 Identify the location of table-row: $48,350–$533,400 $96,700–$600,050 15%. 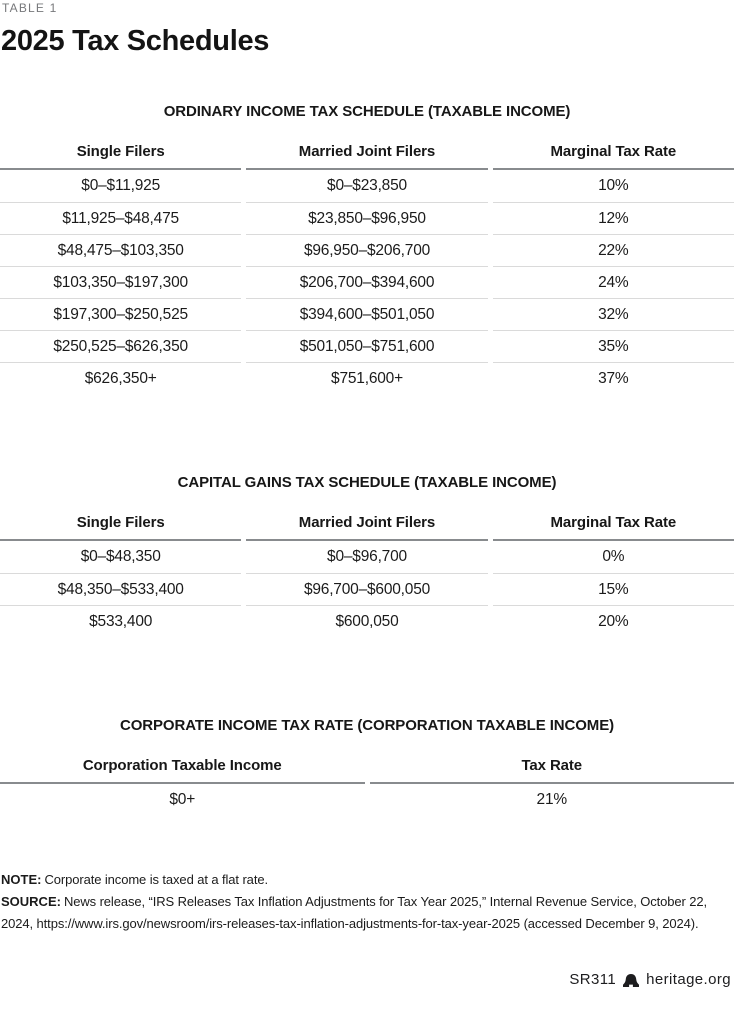
(367, 589).